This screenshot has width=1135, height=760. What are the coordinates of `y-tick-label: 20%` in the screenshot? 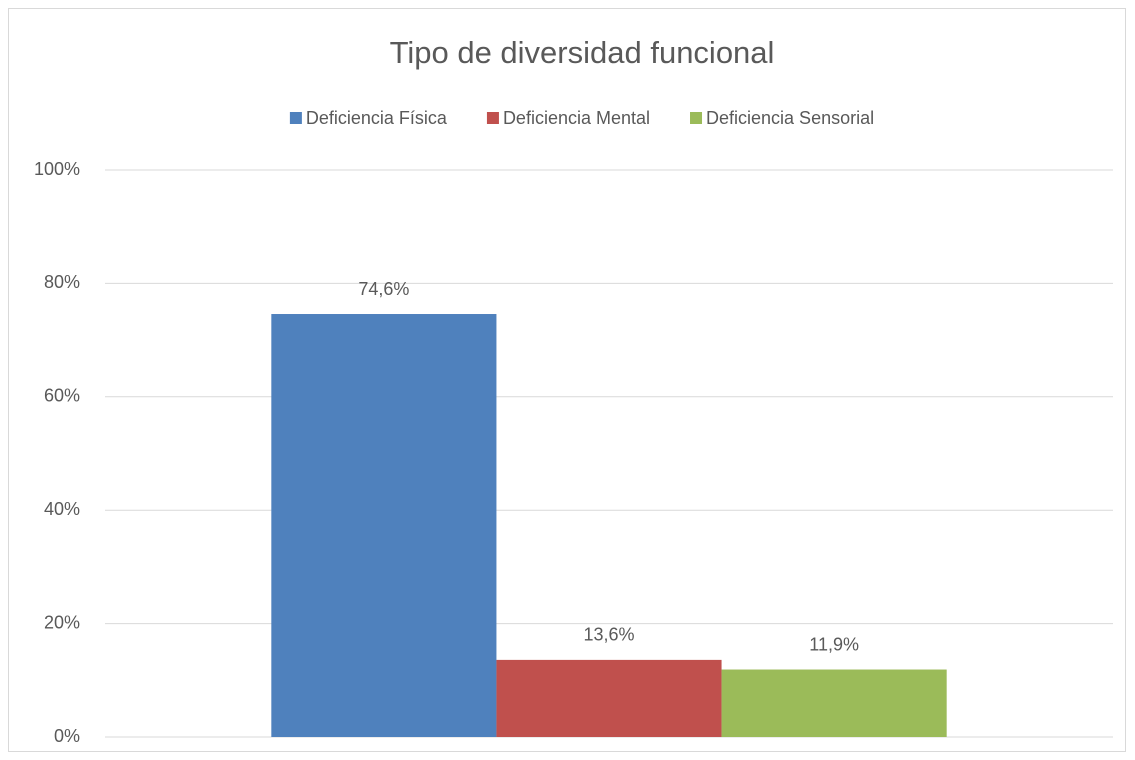 It's located at (62, 622).